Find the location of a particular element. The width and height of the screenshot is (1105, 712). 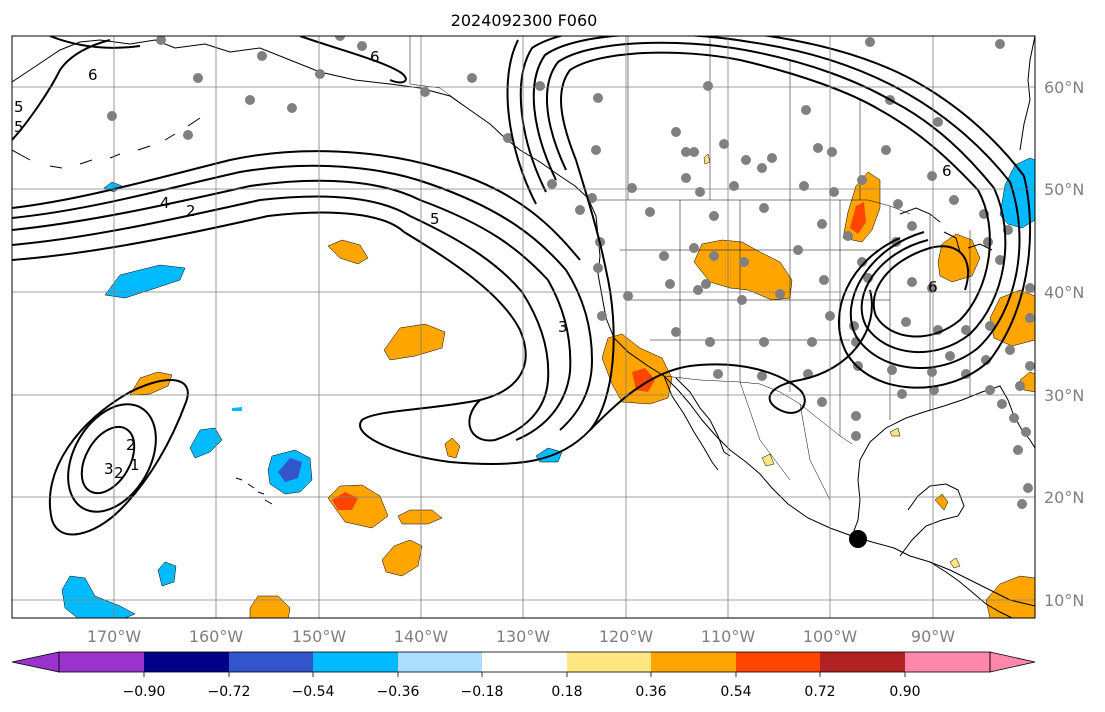

lat-label: 50°N is located at coordinates (1064, 189).